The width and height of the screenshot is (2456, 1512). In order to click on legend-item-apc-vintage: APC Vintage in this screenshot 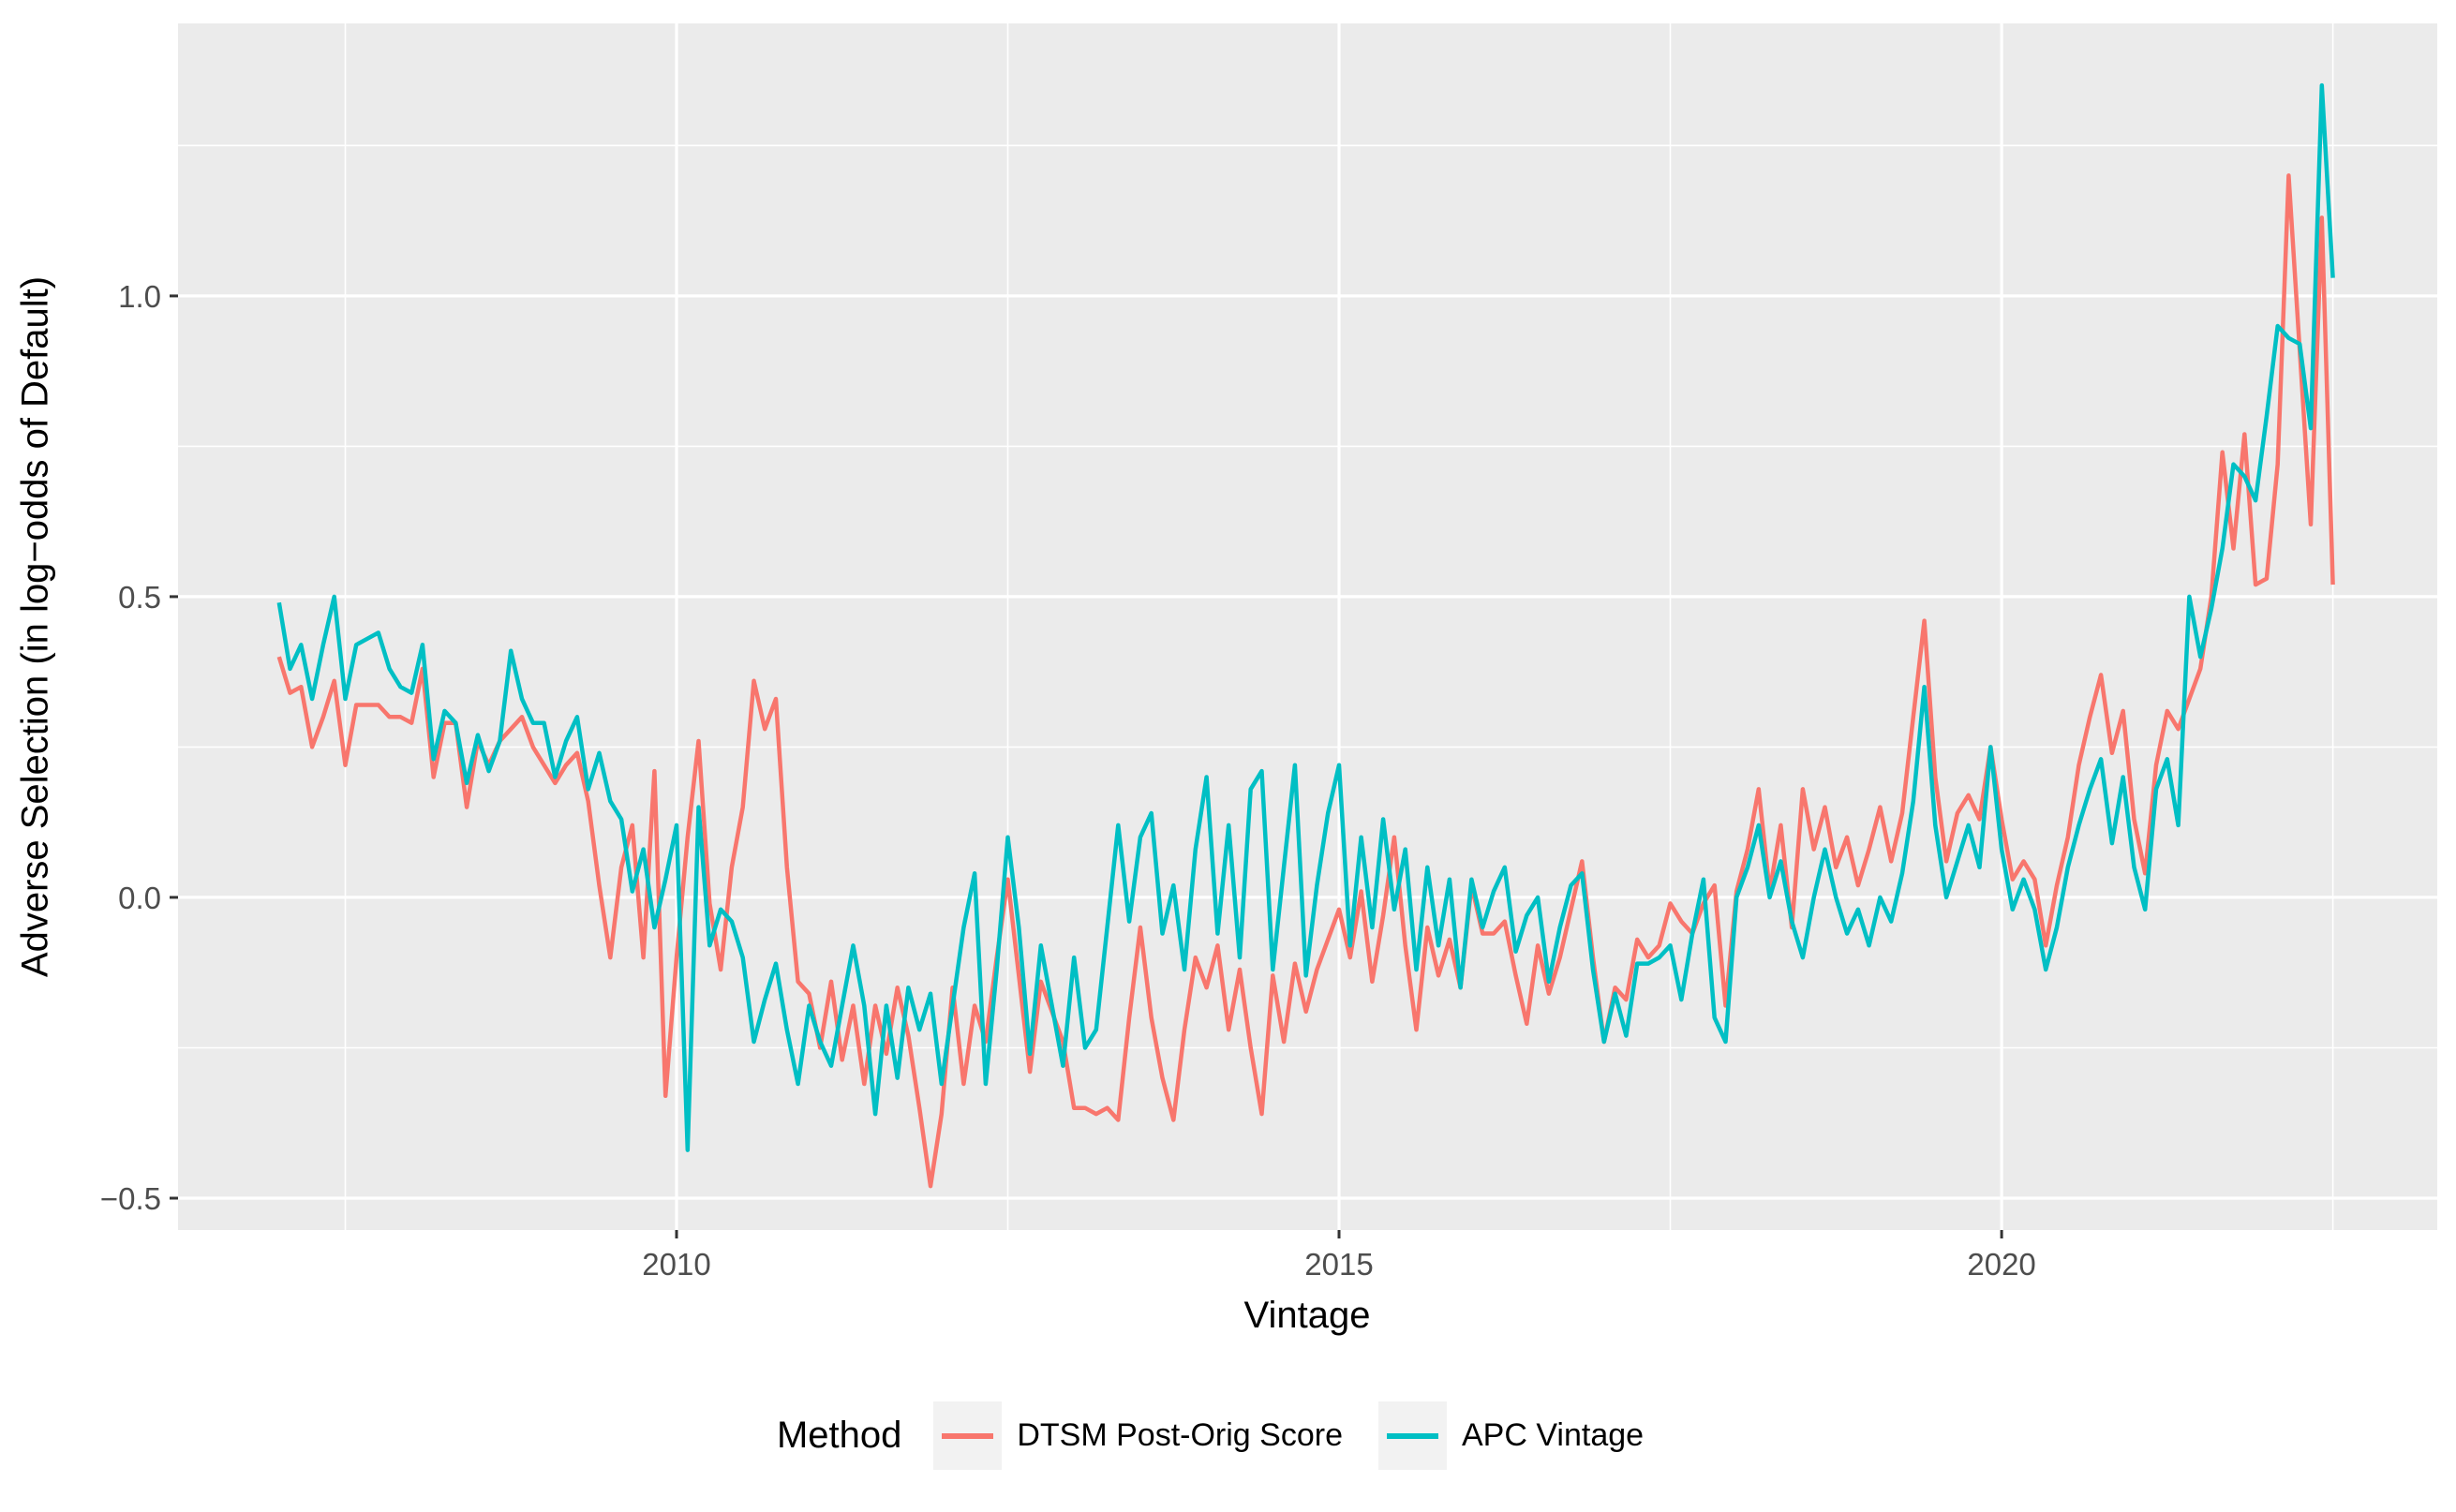, I will do `click(1511, 1435)`.